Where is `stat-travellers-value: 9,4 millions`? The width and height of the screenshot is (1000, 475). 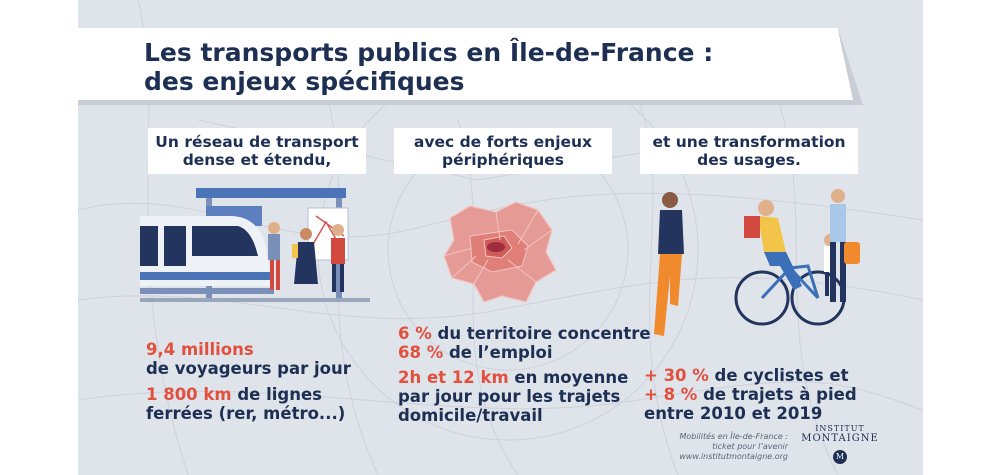 stat-travellers-value: 9,4 millions is located at coordinates (200, 349).